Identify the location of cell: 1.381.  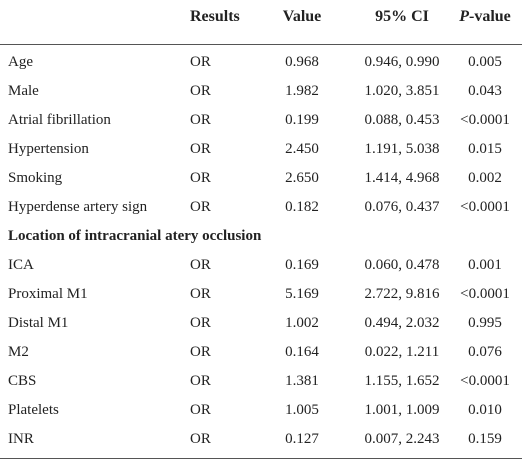
(302, 381).